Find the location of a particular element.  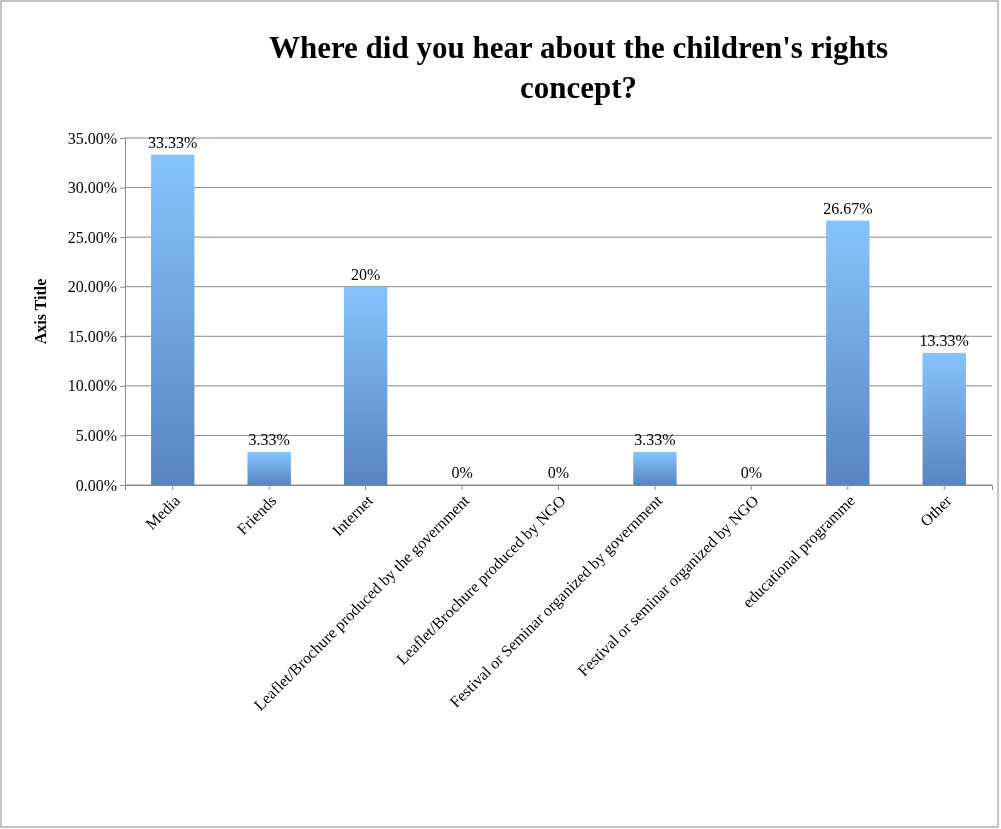

y-tick-label: 20.00% is located at coordinates (92, 287).